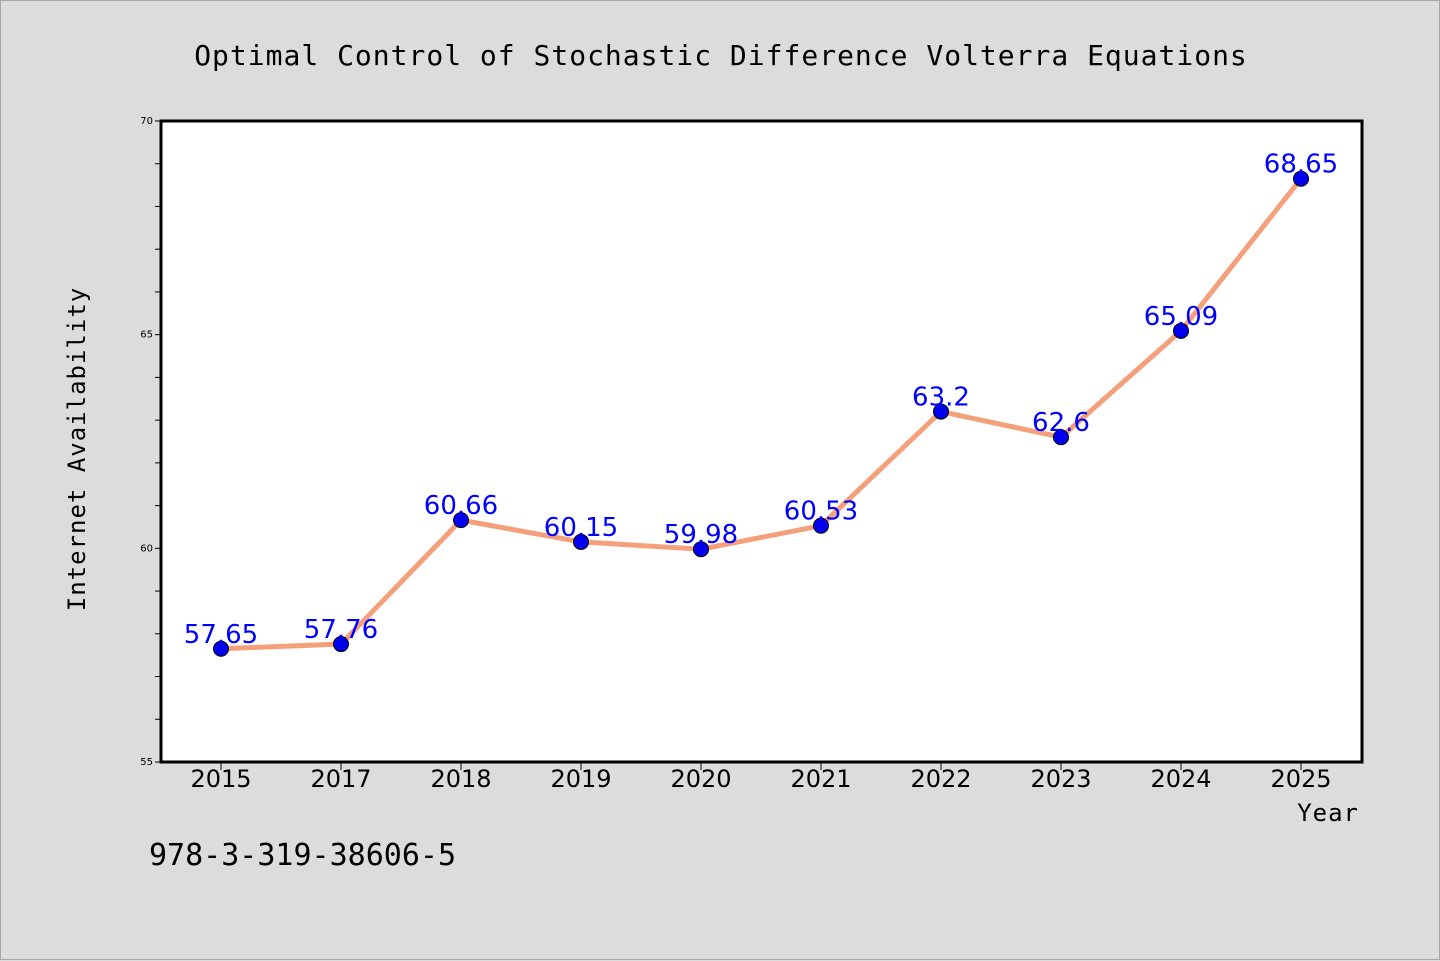  Describe the element at coordinates (701, 535) in the screenshot. I see `data-label-2020: 59.98` at that location.